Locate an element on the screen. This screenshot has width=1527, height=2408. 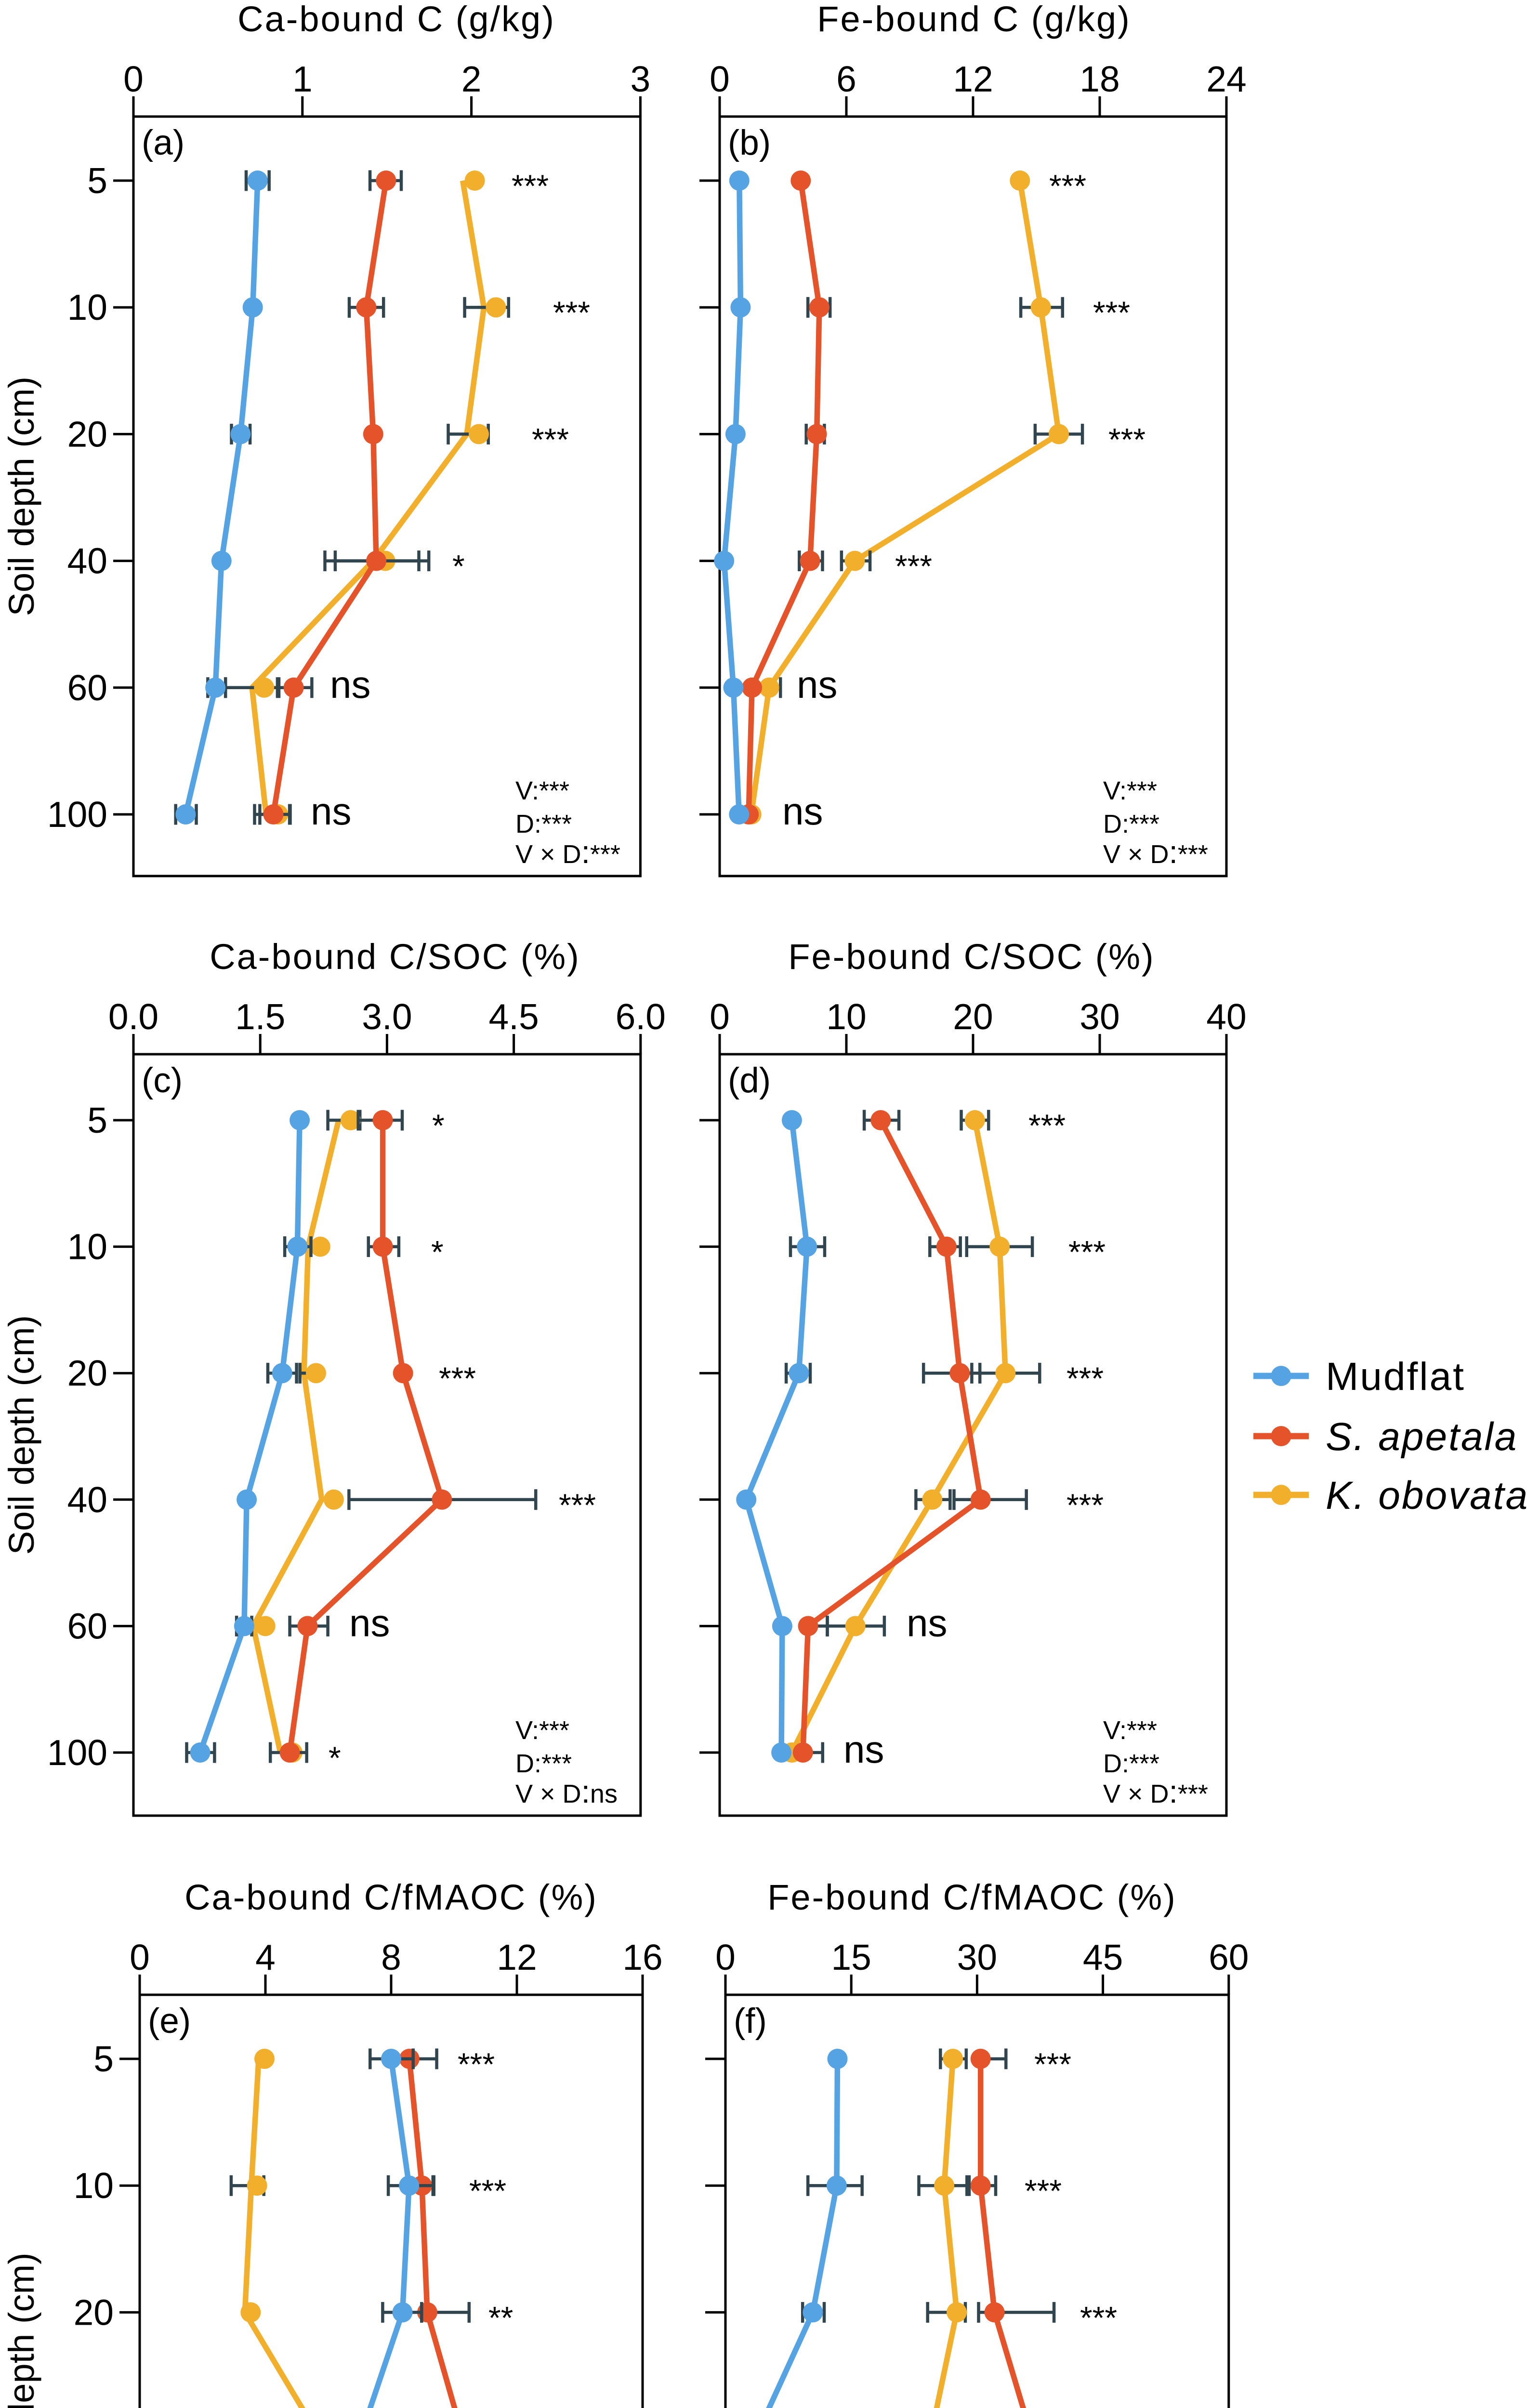
svg-text: 45 is located at coordinates (1103, 1957).